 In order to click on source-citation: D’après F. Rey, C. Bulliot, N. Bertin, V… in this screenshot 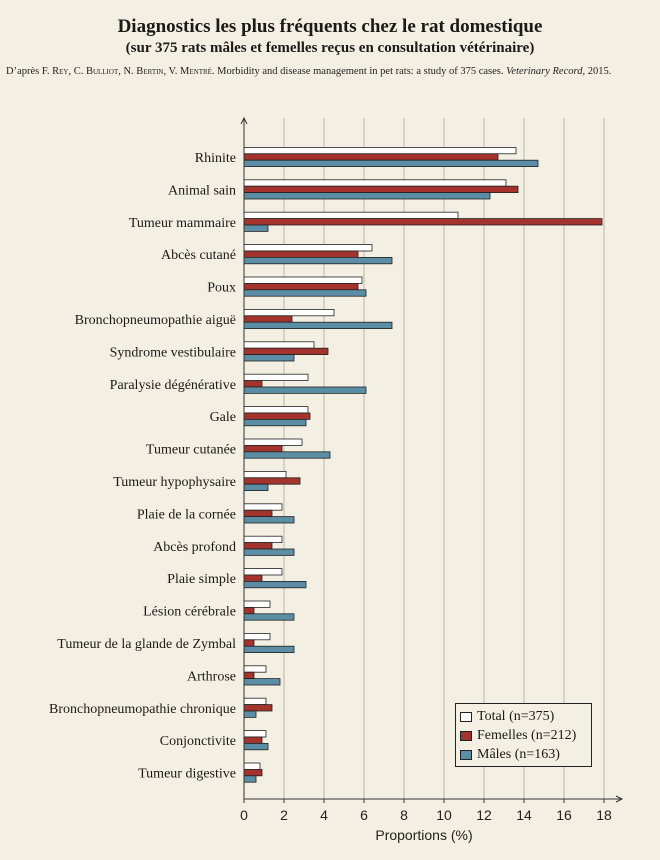, I will do `click(331, 71)`.